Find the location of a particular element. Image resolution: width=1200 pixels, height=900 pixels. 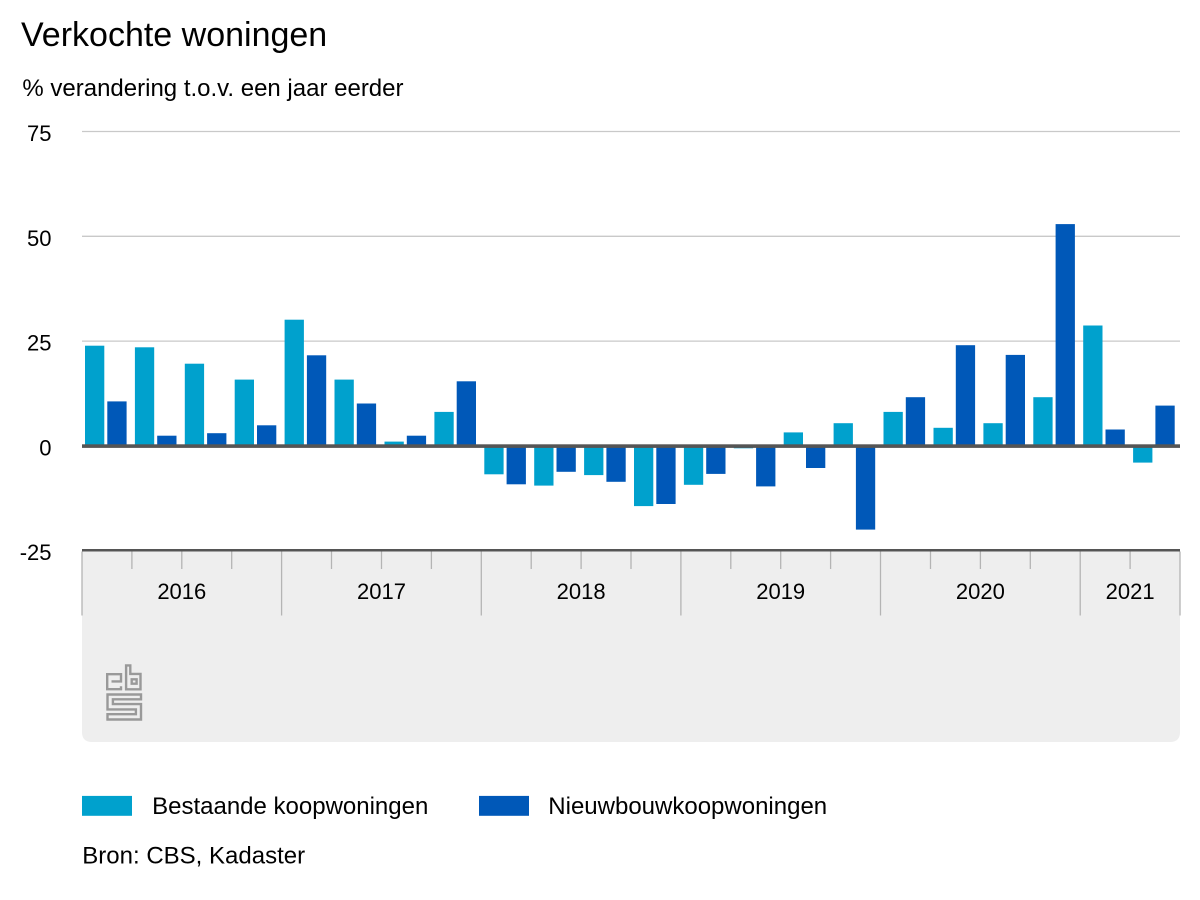

svg-text: 50 is located at coordinates (39, 238).